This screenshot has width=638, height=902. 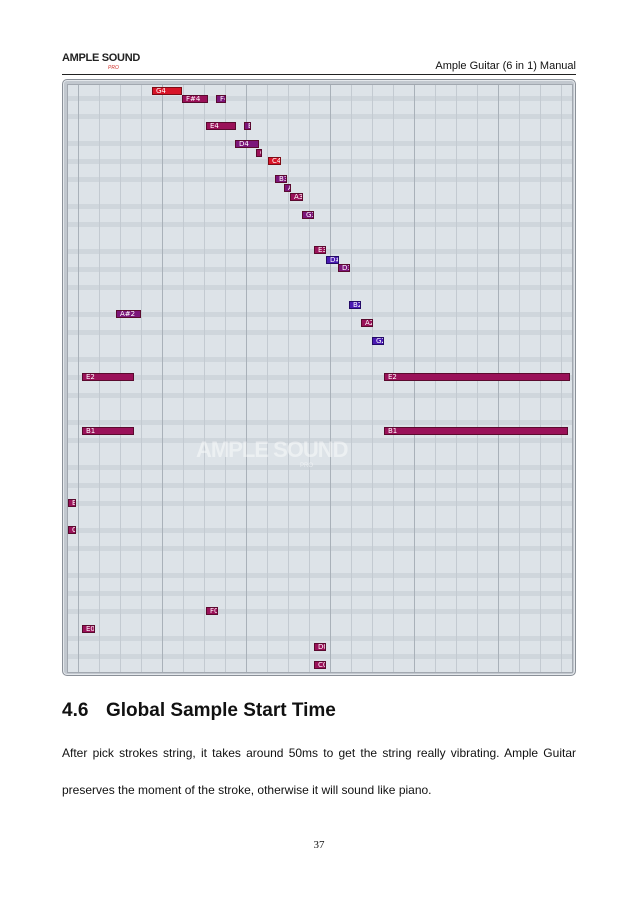 What do you see at coordinates (378, 341) in the screenshot?
I see `note: G2` at bounding box center [378, 341].